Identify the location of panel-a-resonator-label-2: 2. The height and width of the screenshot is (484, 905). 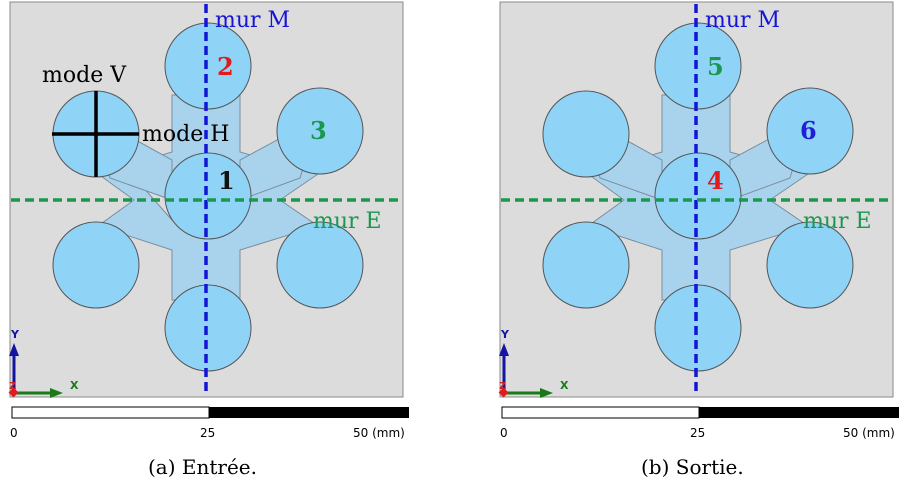
(225, 66).